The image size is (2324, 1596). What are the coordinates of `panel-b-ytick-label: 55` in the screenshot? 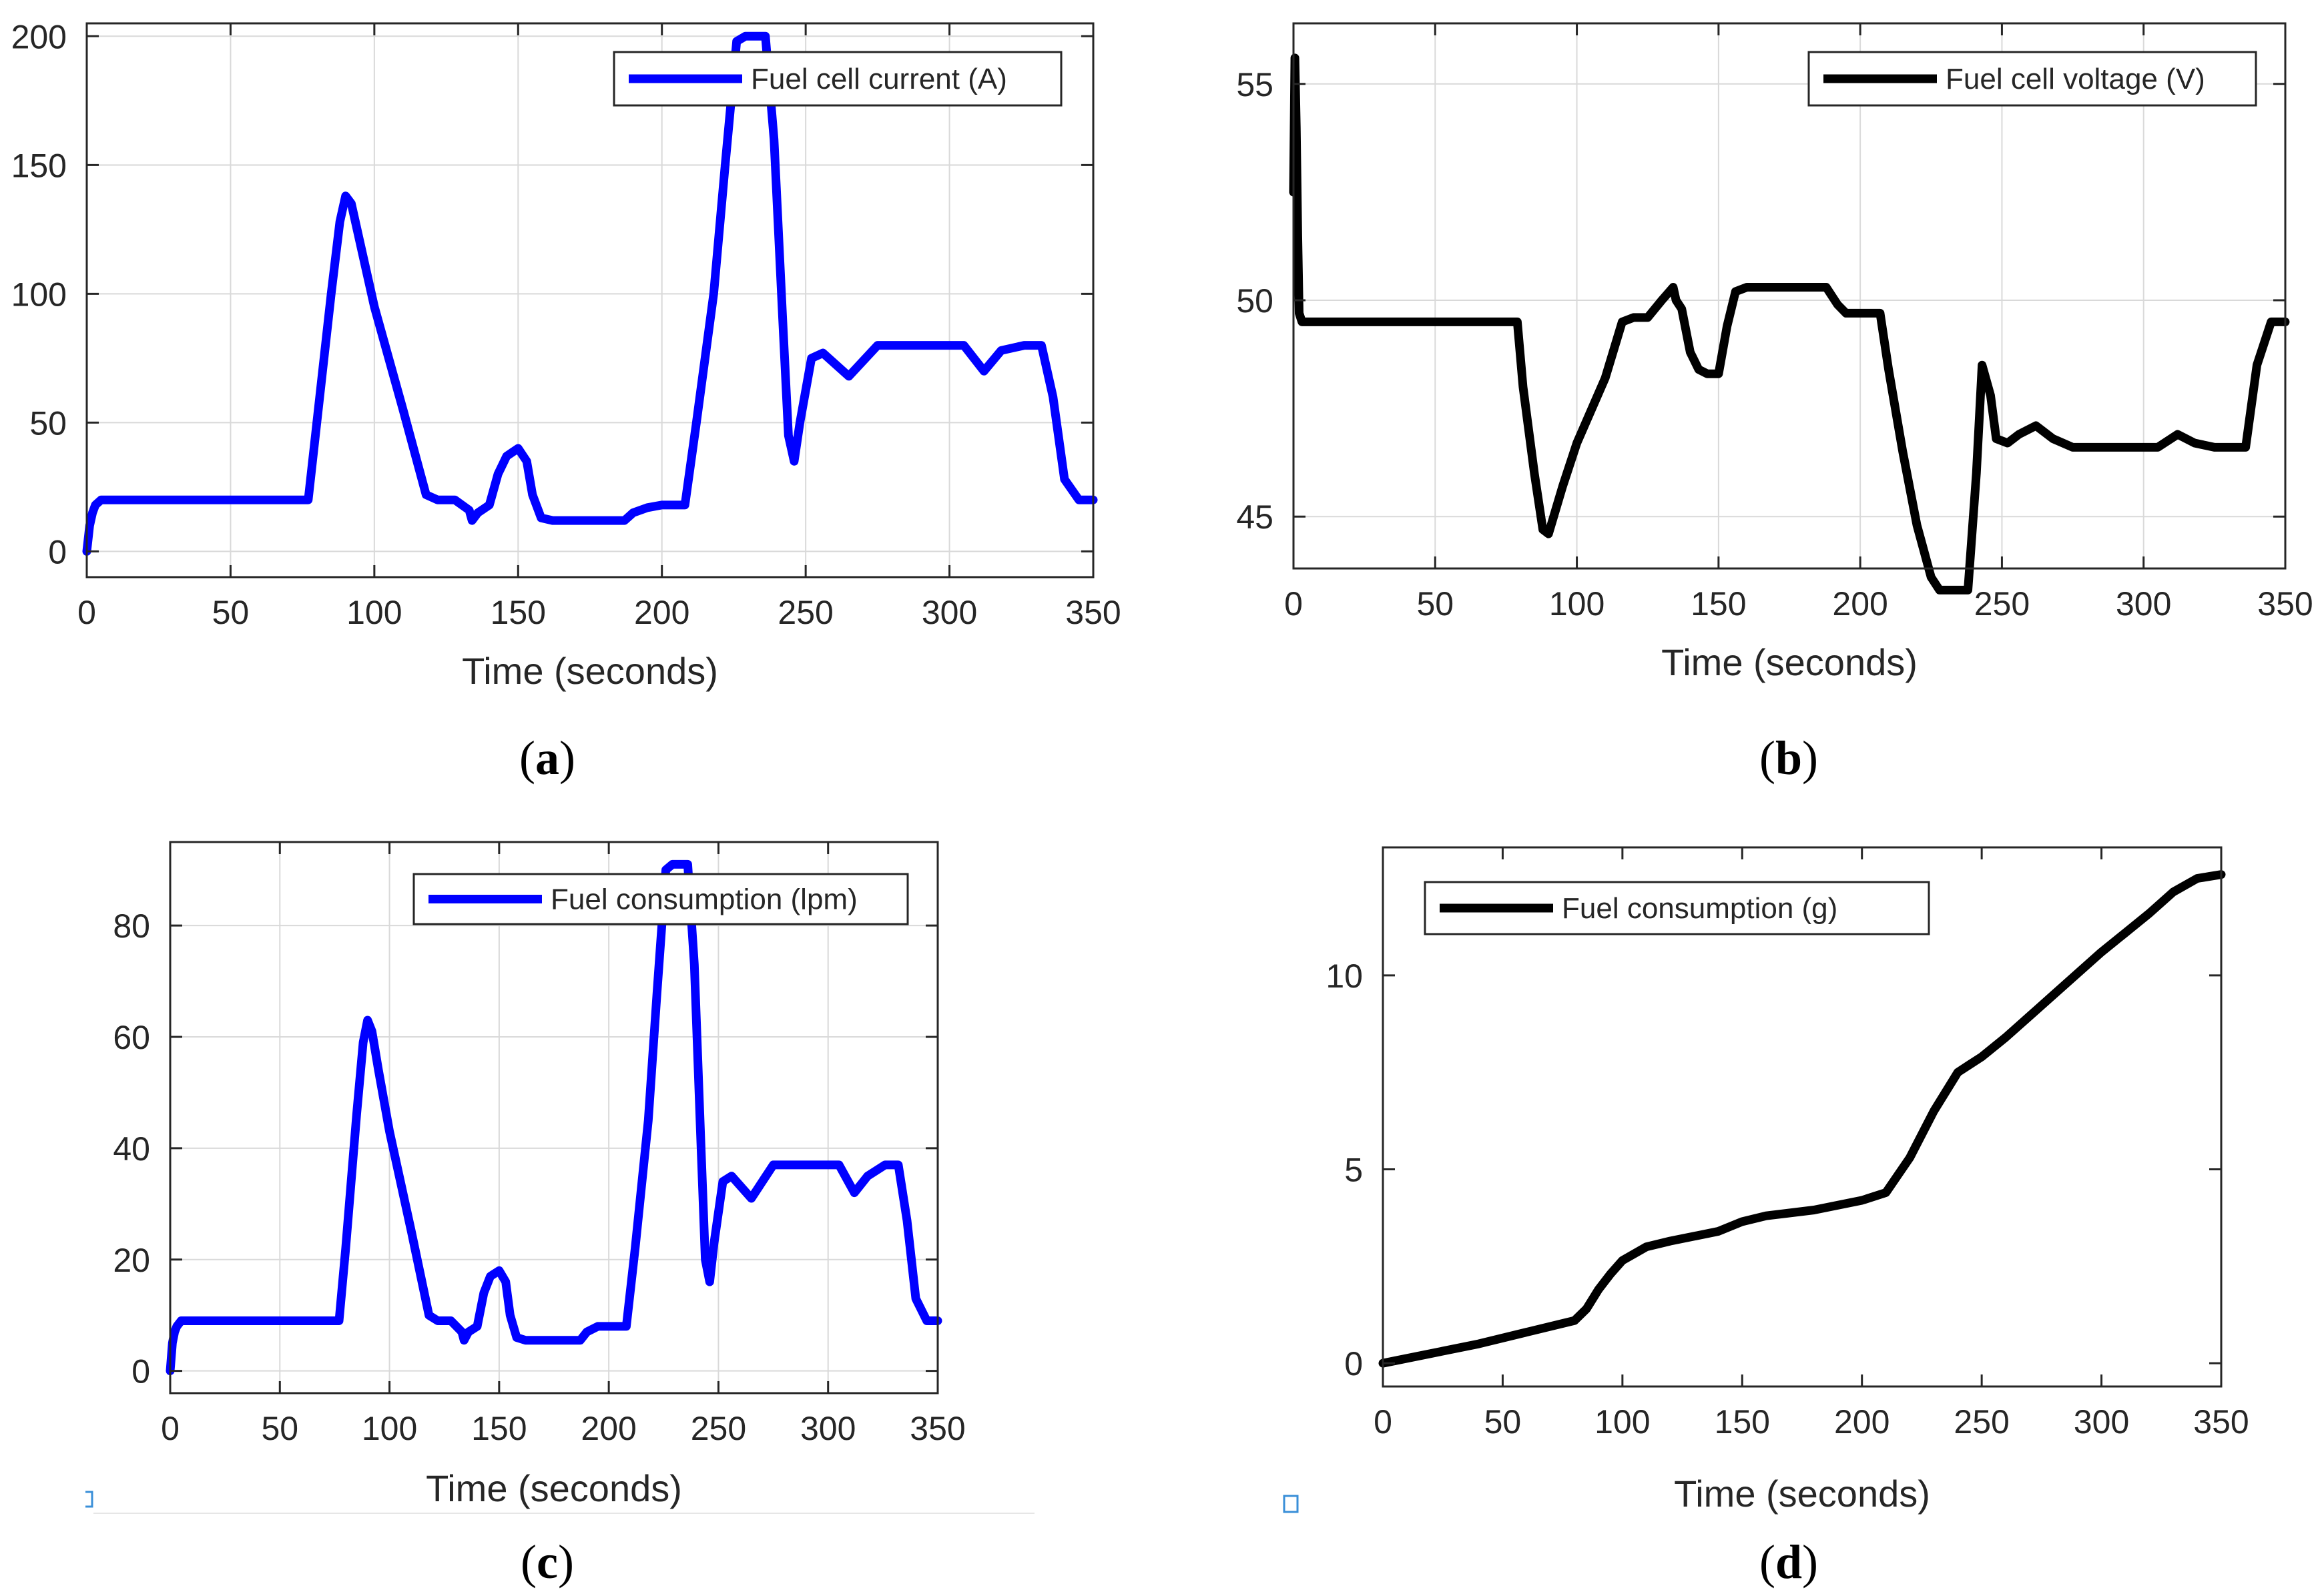 It's located at (1254, 84).